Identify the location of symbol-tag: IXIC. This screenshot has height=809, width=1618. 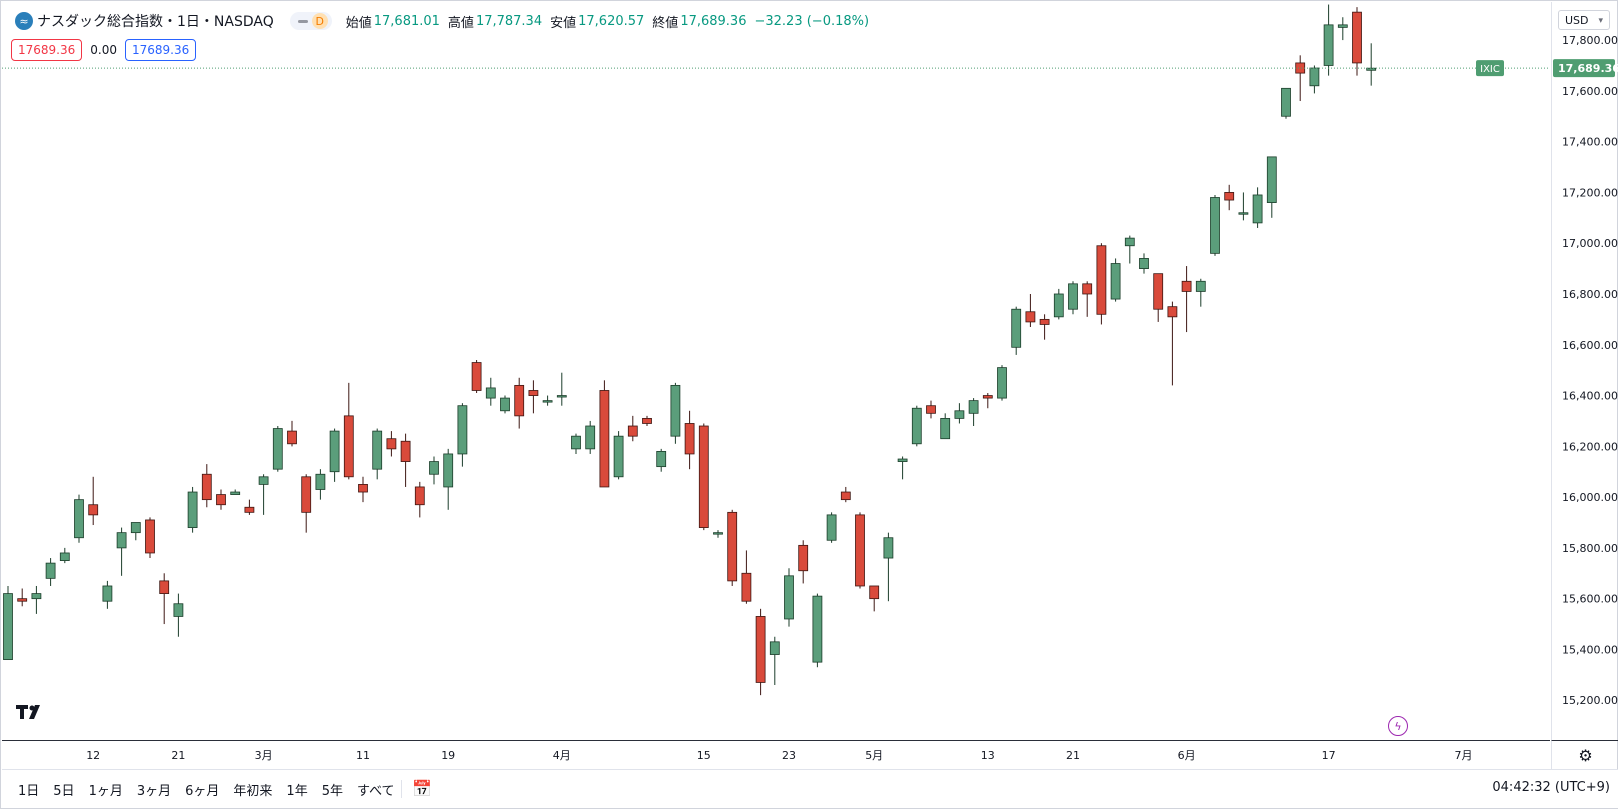
(1490, 69).